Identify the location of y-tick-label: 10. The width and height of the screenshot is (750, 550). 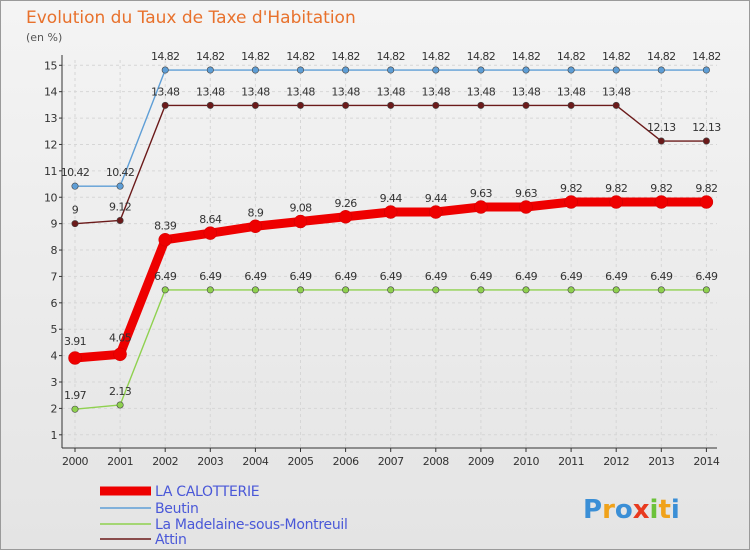
(50, 197).